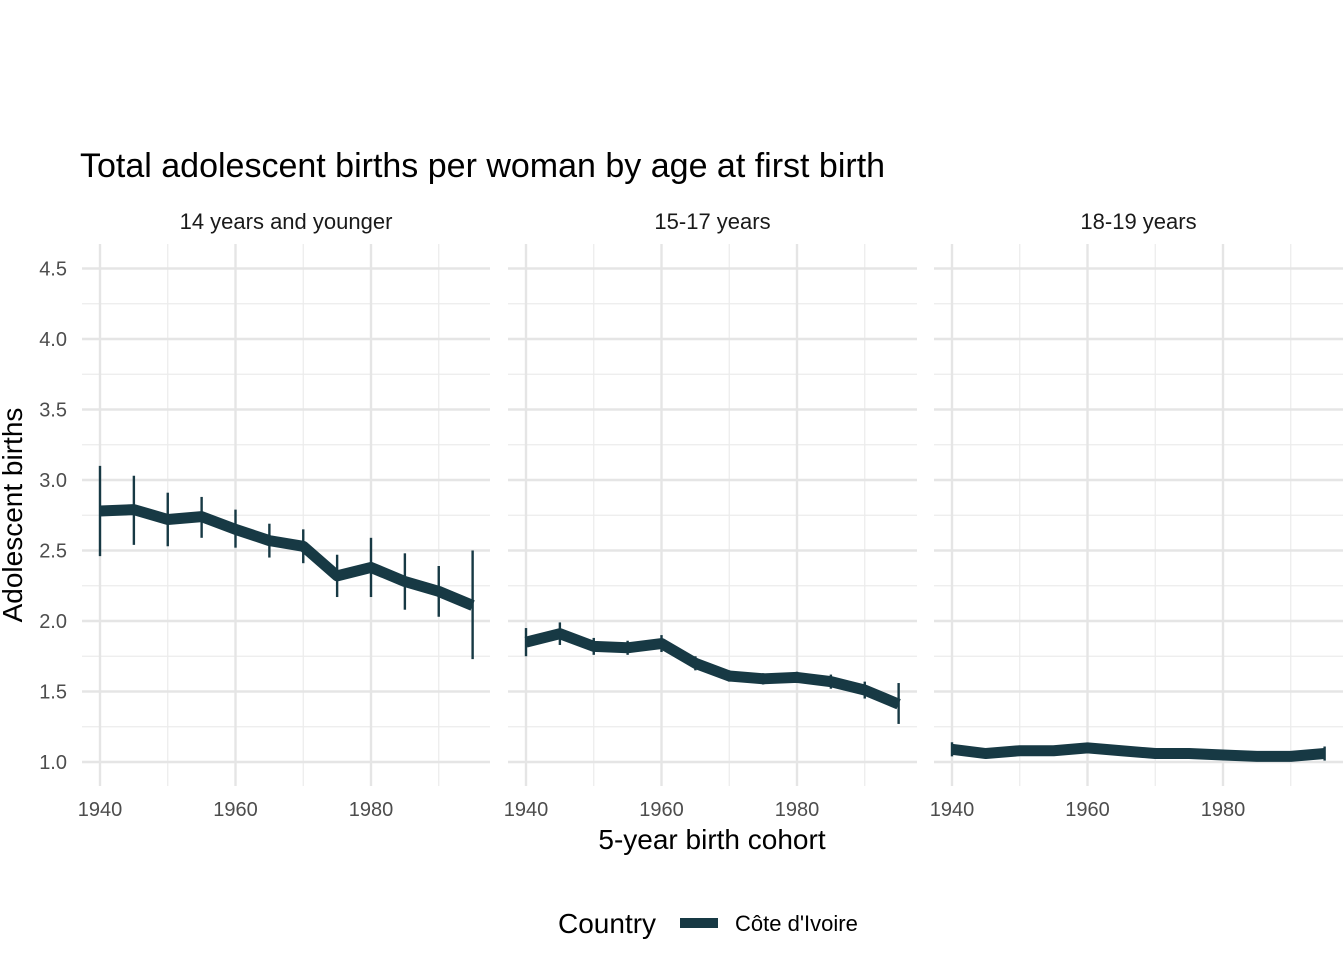 The height and width of the screenshot is (960, 1344). I want to click on facet-strip-label: 15-17 years, so click(712, 221).